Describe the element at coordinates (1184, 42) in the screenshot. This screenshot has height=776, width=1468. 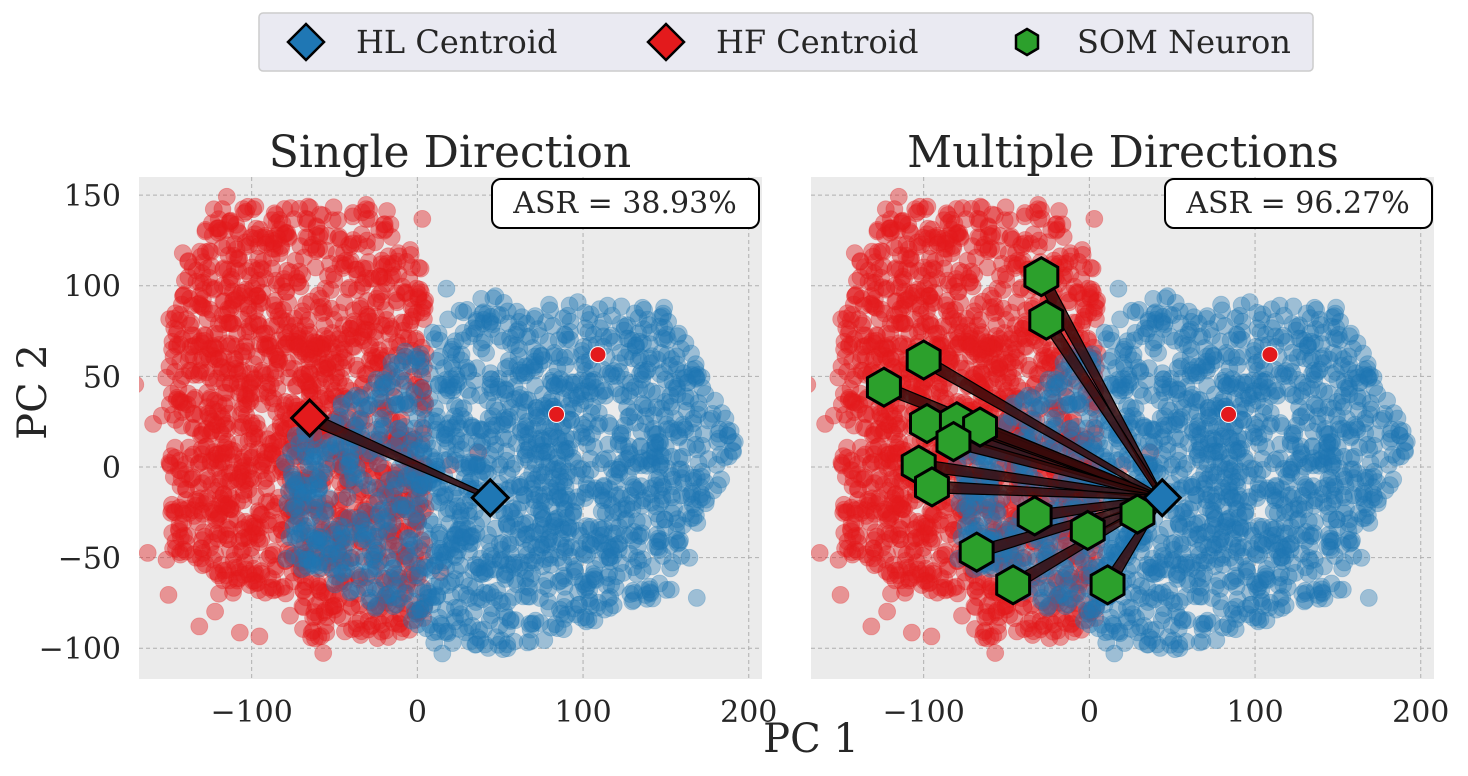
I see `legend-som-label: SOM Neuron` at that location.